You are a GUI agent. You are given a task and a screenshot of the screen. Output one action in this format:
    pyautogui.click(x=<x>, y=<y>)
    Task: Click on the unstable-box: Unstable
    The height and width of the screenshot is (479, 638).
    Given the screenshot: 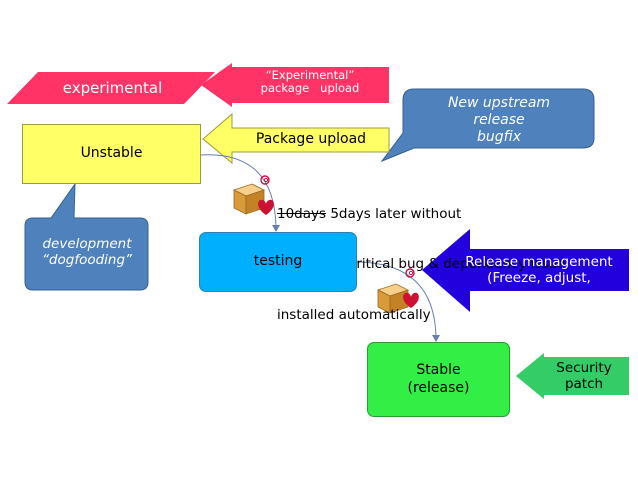 What is the action you would take?
    pyautogui.click(x=111, y=154)
    